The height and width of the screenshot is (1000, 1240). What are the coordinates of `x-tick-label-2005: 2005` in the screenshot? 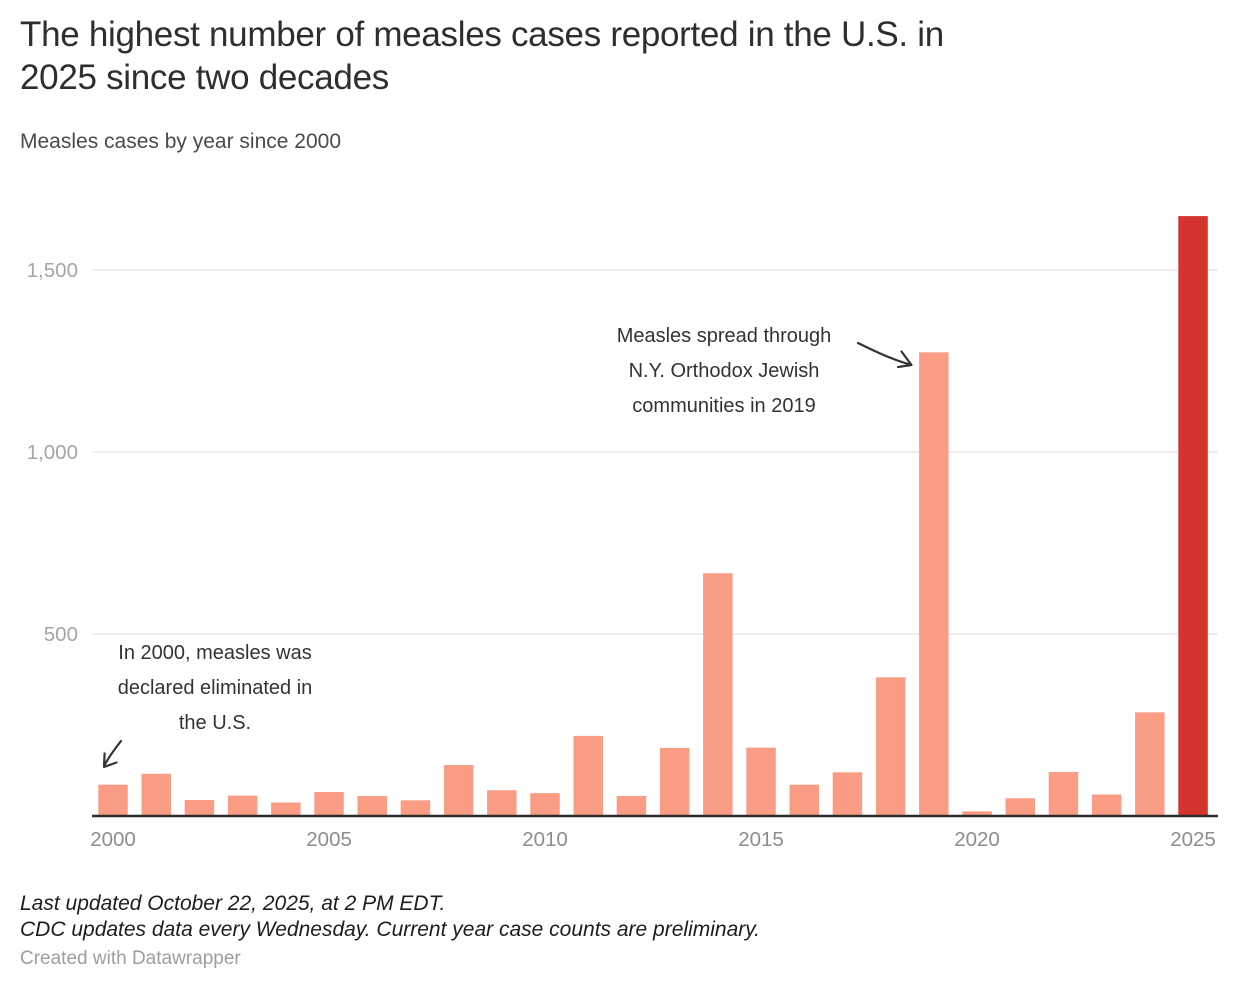 It's located at (329, 839).